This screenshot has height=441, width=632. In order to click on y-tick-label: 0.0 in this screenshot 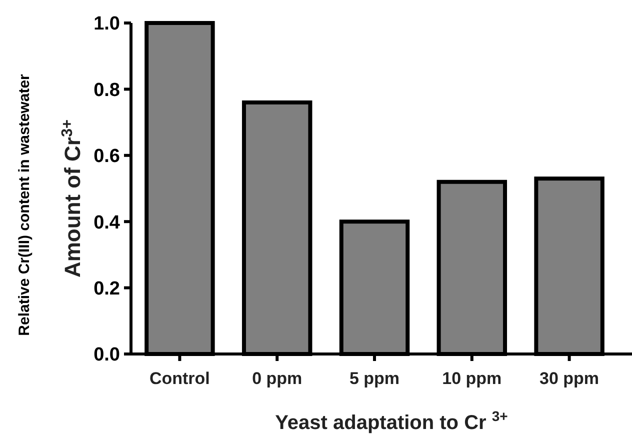, I will do `click(107, 355)`.